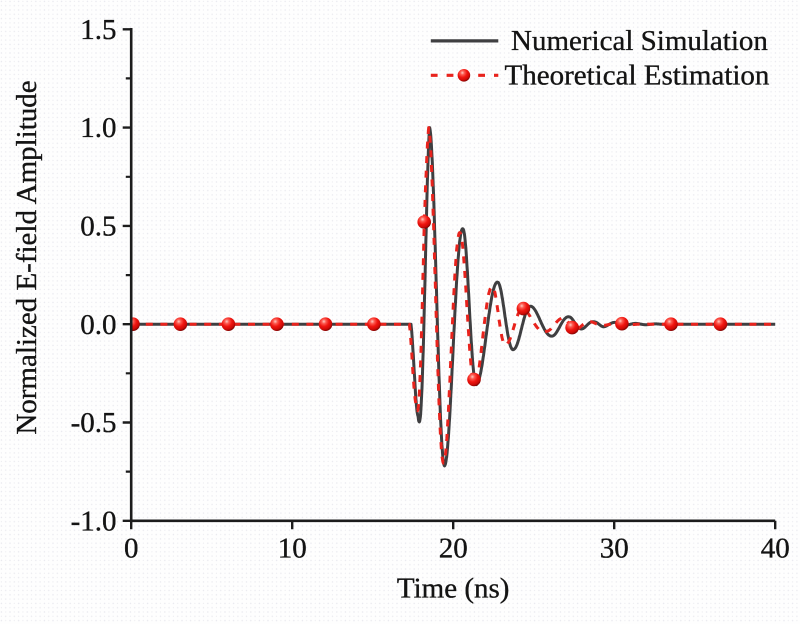 The width and height of the screenshot is (800, 624). What do you see at coordinates (131, 549) in the screenshot?
I see `svg-text: 0` at bounding box center [131, 549].